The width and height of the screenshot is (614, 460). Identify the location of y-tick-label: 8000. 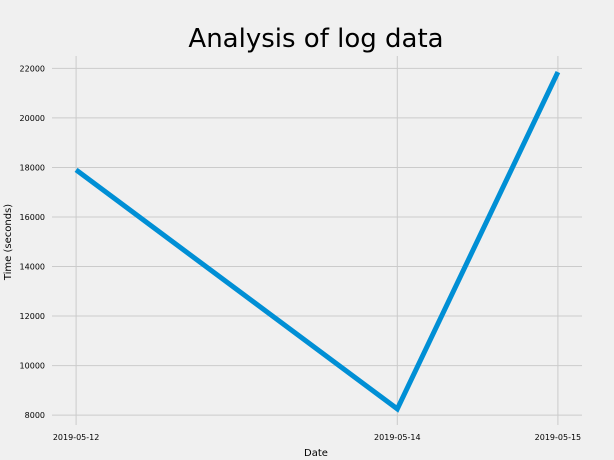
(35, 415).